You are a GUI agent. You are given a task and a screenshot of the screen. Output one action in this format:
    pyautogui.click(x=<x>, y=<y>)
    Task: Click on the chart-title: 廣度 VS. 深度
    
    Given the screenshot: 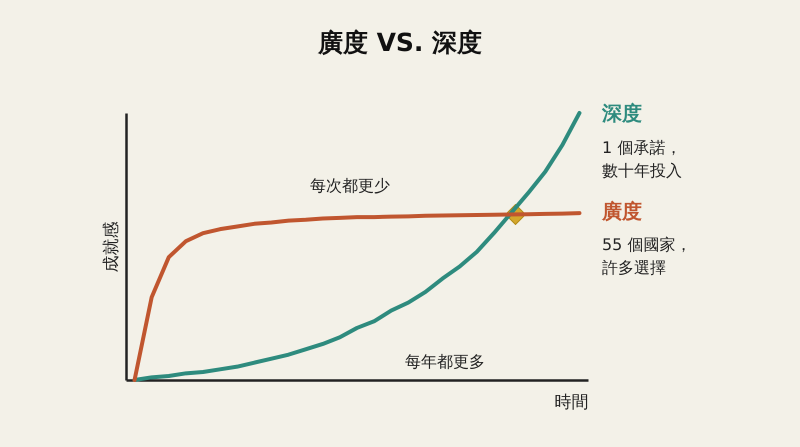 What is the action you would take?
    pyautogui.click(x=399, y=42)
    